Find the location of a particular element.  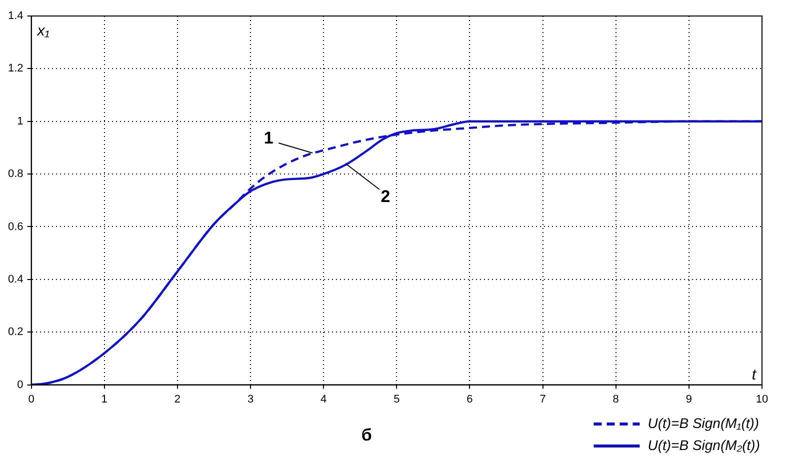

y-tick-label: 0.2 is located at coordinates (16, 332).